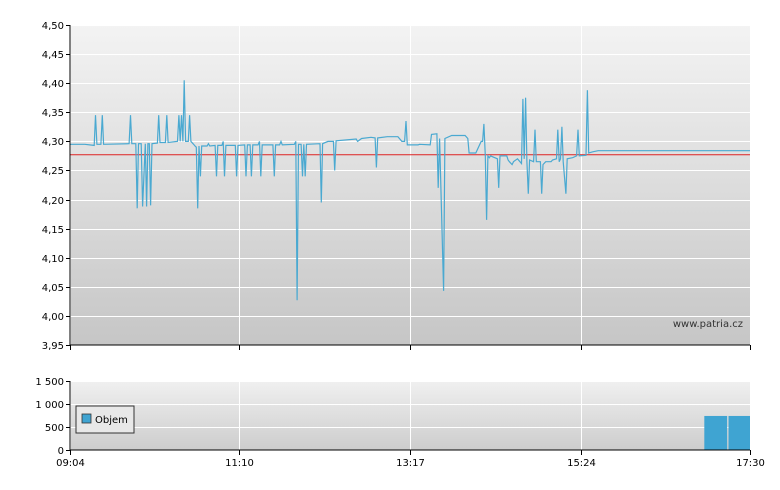 Image resolution: width=780 pixels, height=490 pixels. What do you see at coordinates (53, 230) in the screenshot?
I see `price-y-tick-label: 4,15` at bounding box center [53, 230].